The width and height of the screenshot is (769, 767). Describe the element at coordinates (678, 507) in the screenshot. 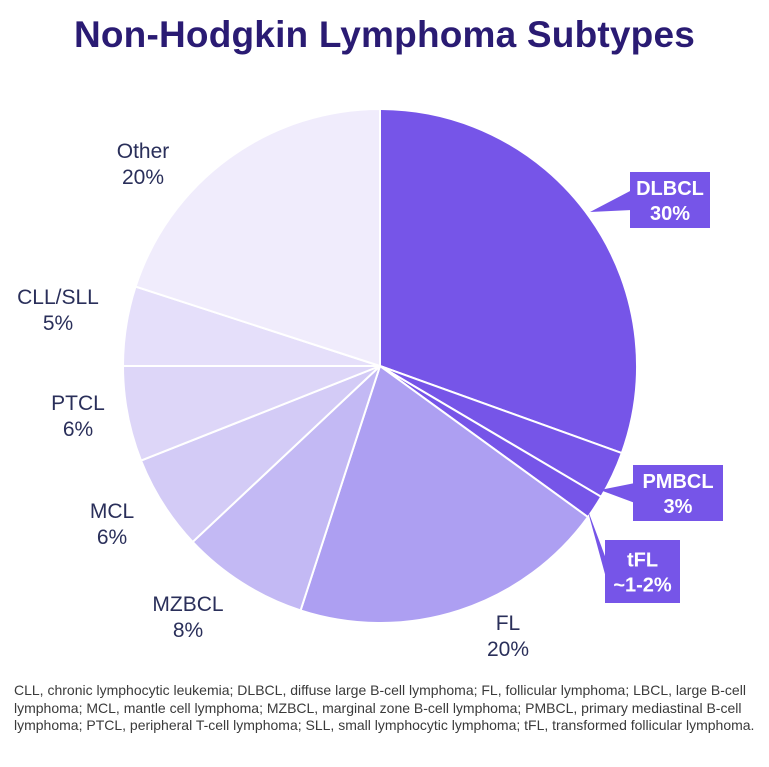

I see `slice-value-label: 3%` at that location.